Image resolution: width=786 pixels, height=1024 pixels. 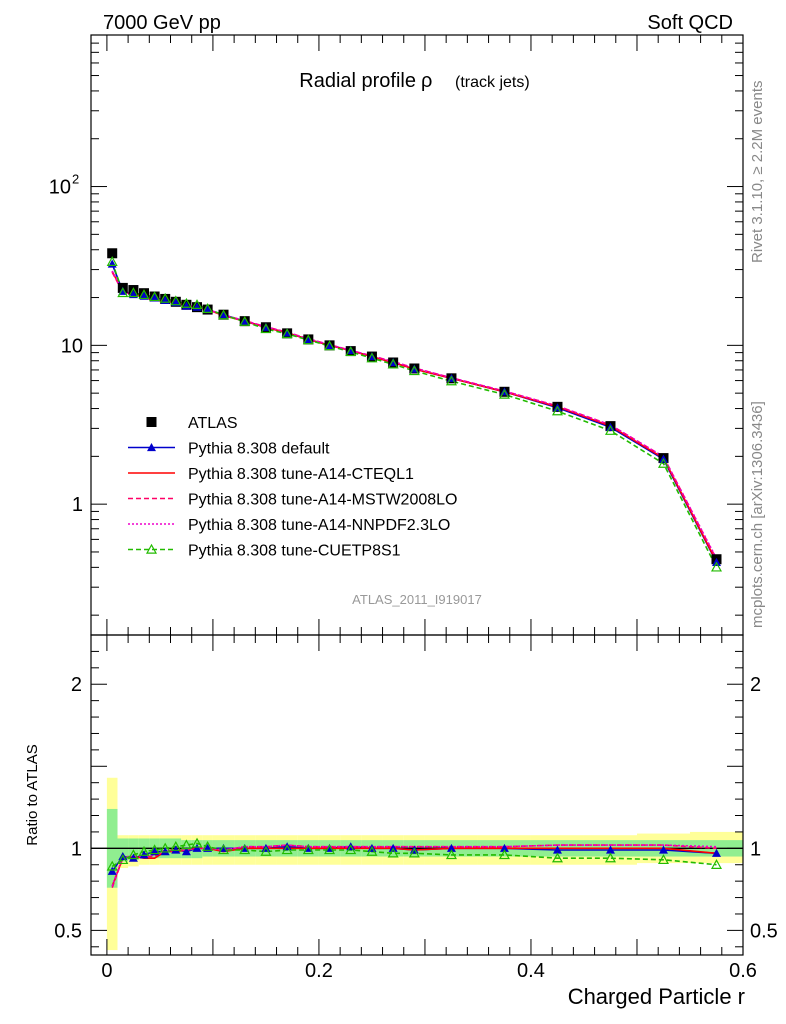 What do you see at coordinates (106, 971) in the screenshot?
I see `x-tick-label: 0` at bounding box center [106, 971].